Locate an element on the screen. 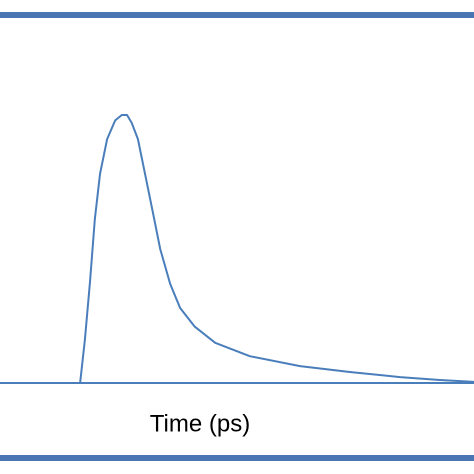 The width and height of the screenshot is (474, 474). top-border is located at coordinates (237, 15).